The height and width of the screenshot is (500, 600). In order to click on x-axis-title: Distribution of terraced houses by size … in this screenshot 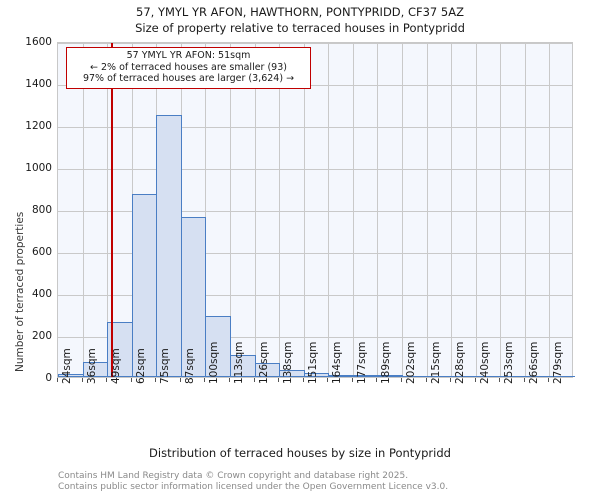, I will do `click(300, 453)`.